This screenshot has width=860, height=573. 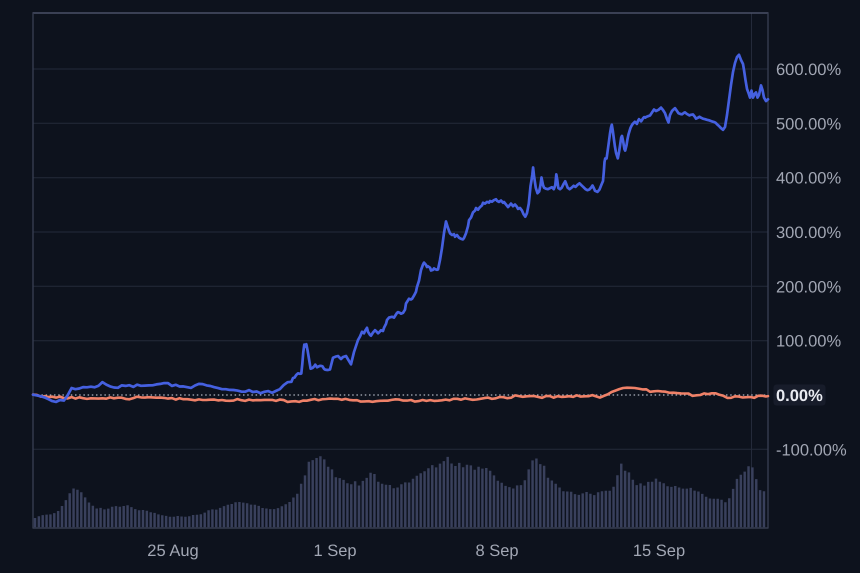 What do you see at coordinates (808, 179) in the screenshot?
I see `svg-text: 400.00%` at bounding box center [808, 179].